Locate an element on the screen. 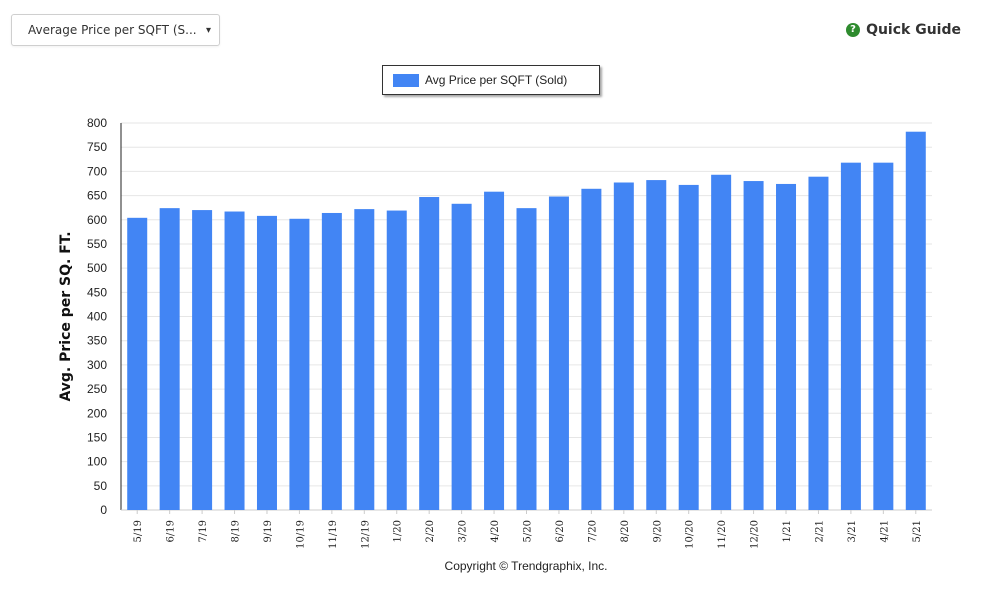 The image size is (1003, 596). x-tick-label: 2/20 is located at coordinates (430, 531).